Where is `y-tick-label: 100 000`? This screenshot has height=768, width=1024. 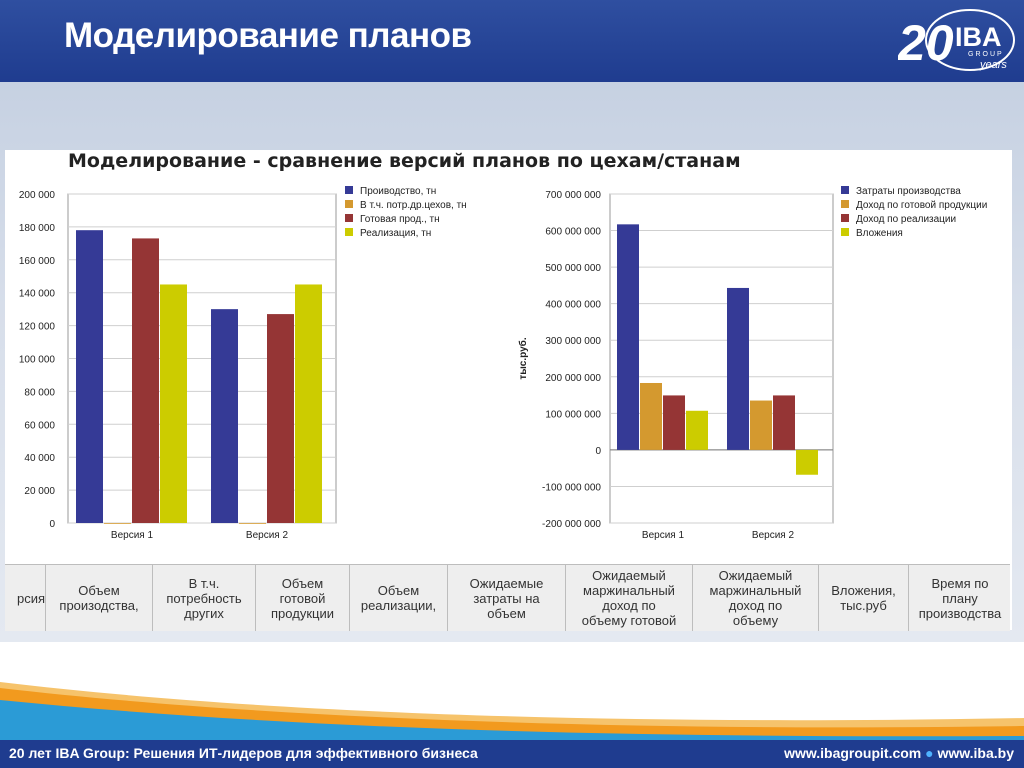
y-tick-label: 100 000 is located at coordinates (37, 360).